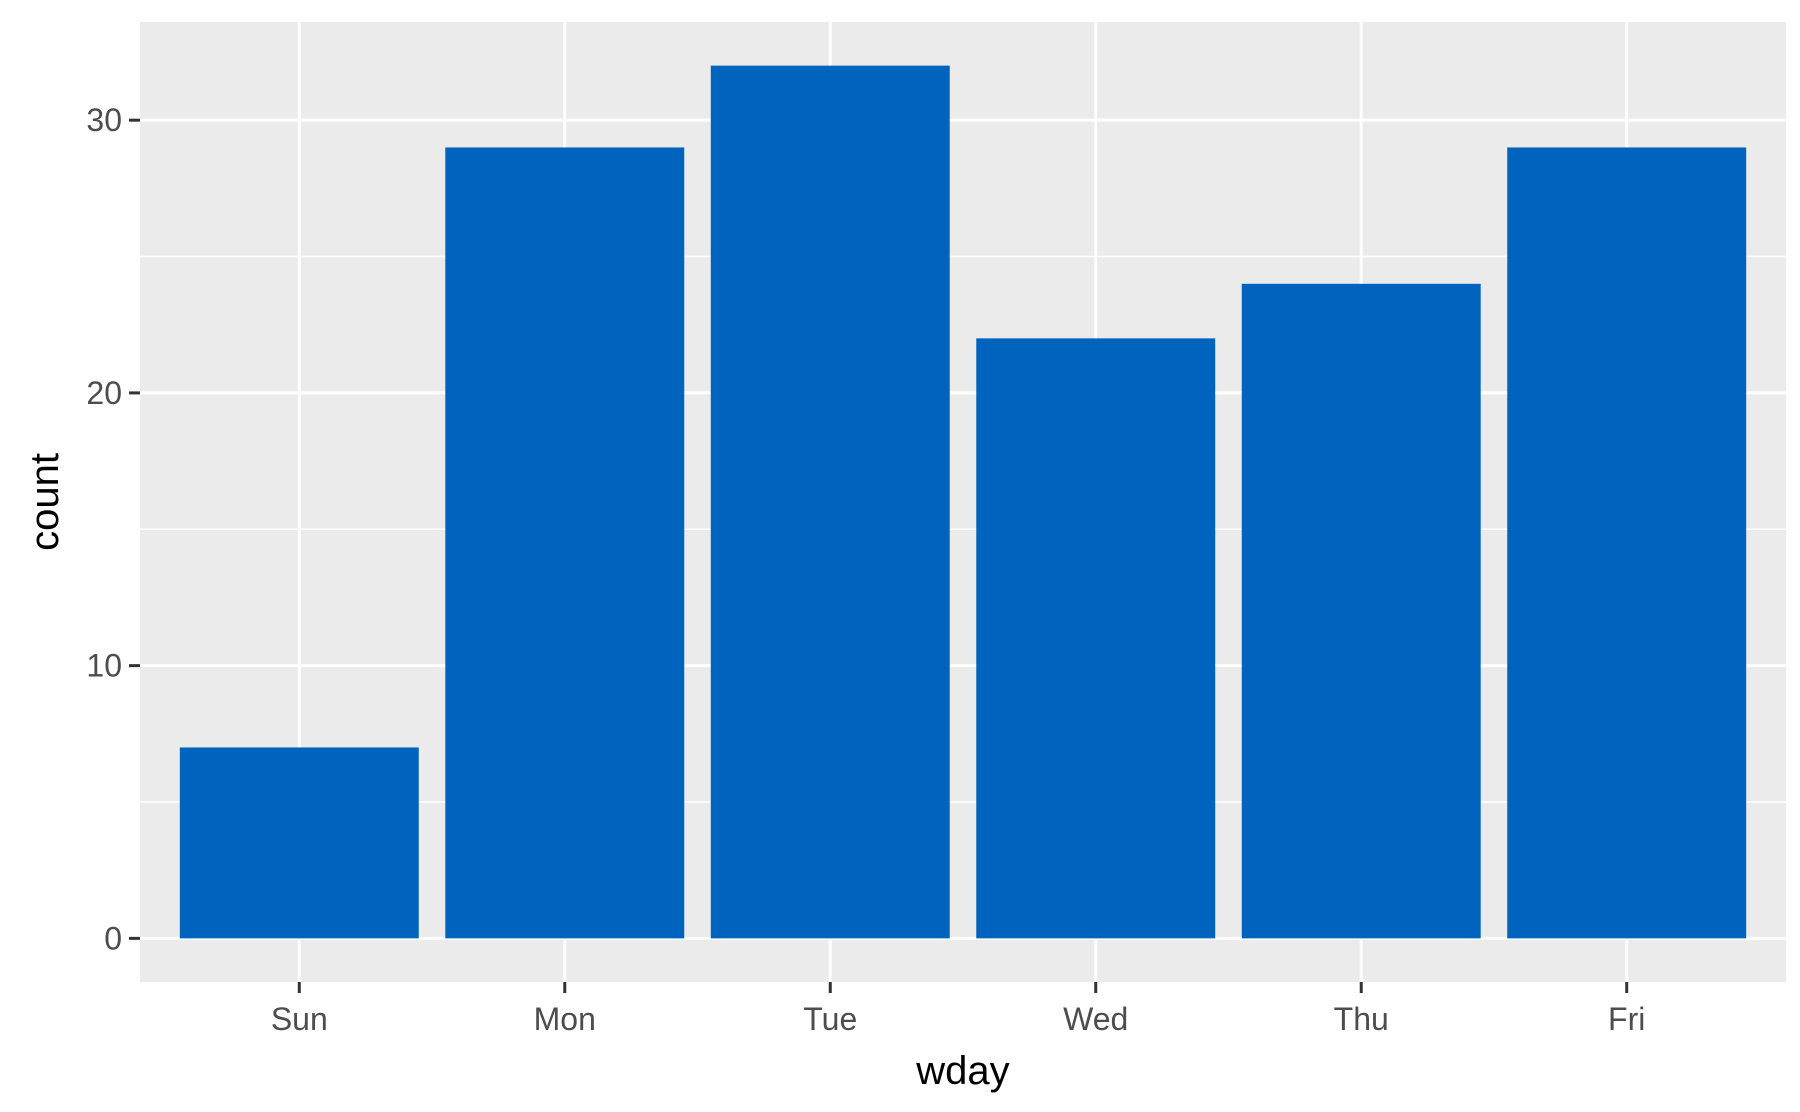 The image size is (1800, 1112). I want to click on x-axis-title: wday, so click(962, 1071).